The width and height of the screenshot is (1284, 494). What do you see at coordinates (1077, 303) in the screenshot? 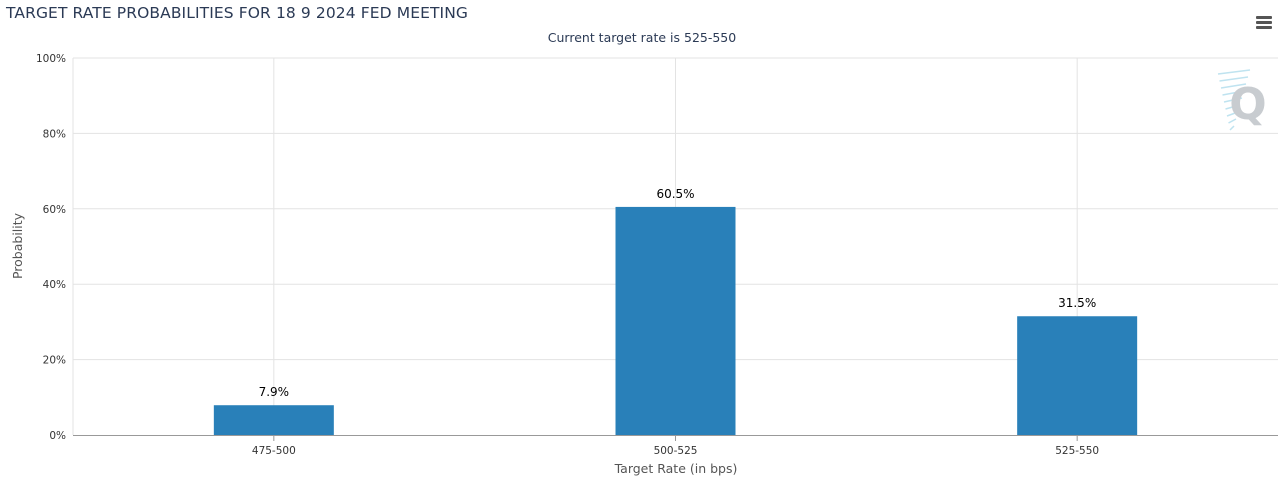
I see `data-label: 31.5%` at bounding box center [1077, 303].